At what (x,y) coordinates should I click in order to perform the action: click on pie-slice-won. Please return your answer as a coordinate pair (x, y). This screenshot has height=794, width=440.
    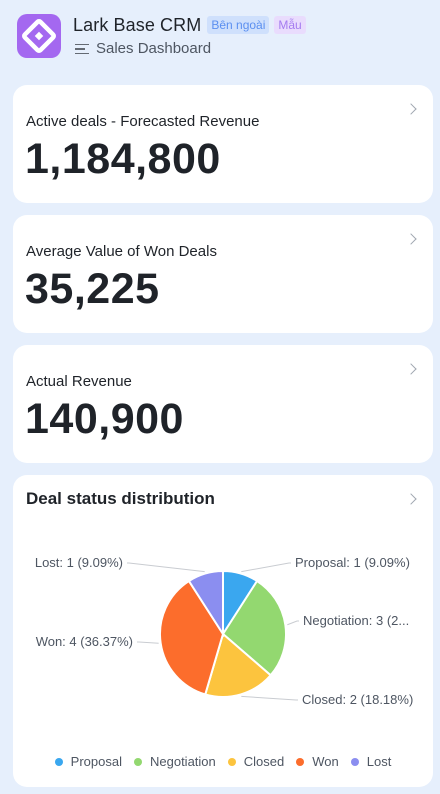
    Looking at the image, I should click on (192, 637).